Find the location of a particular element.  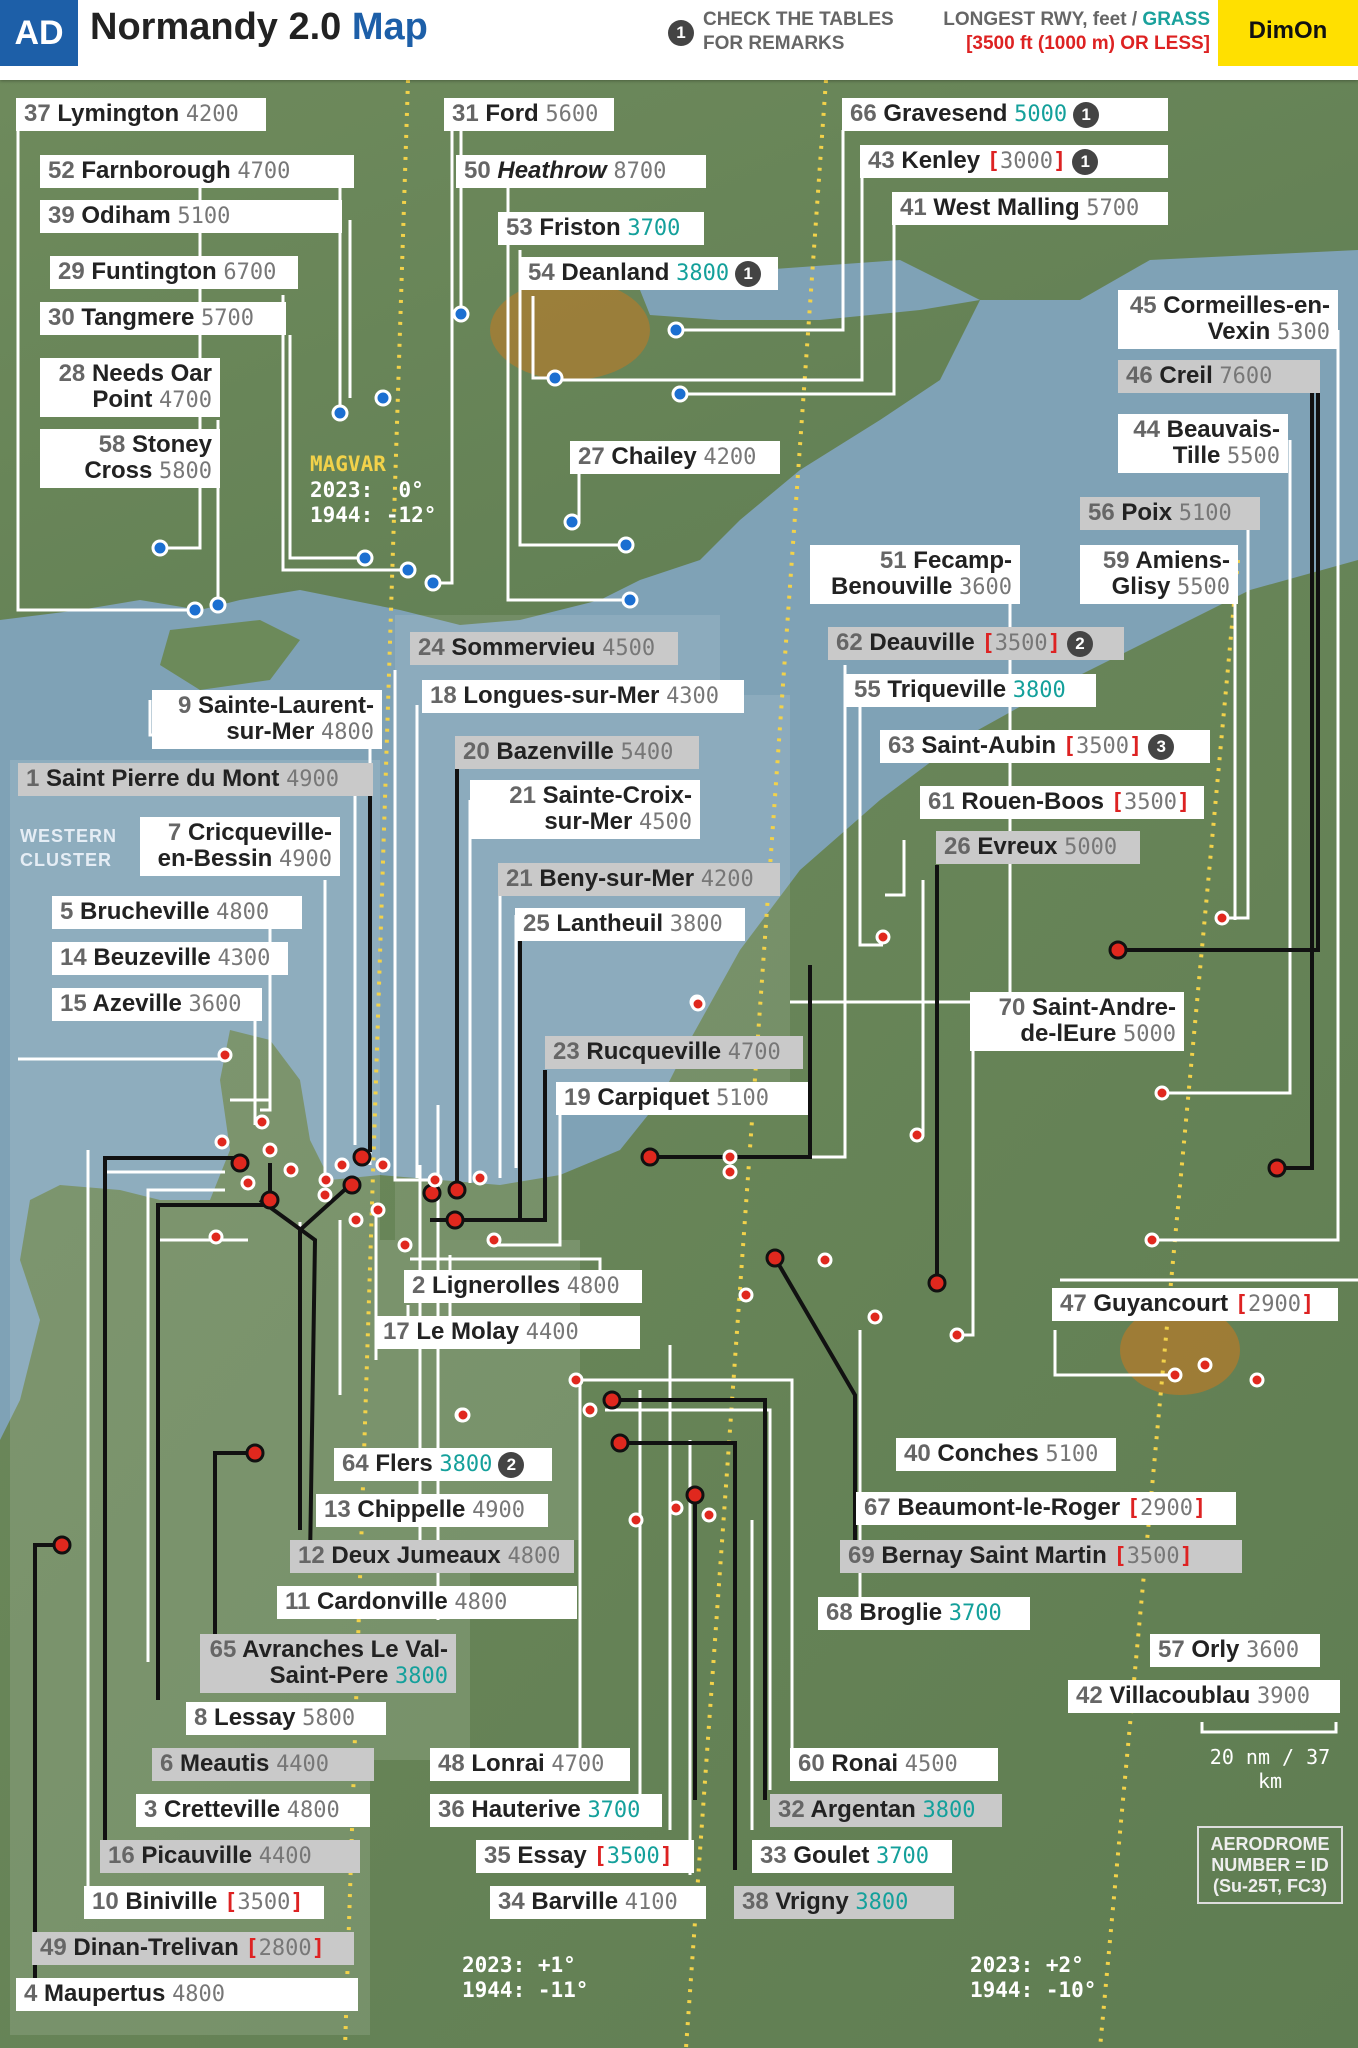

rwy-legend-a: LONGEST RWY, feet / is located at coordinates (1040, 19).